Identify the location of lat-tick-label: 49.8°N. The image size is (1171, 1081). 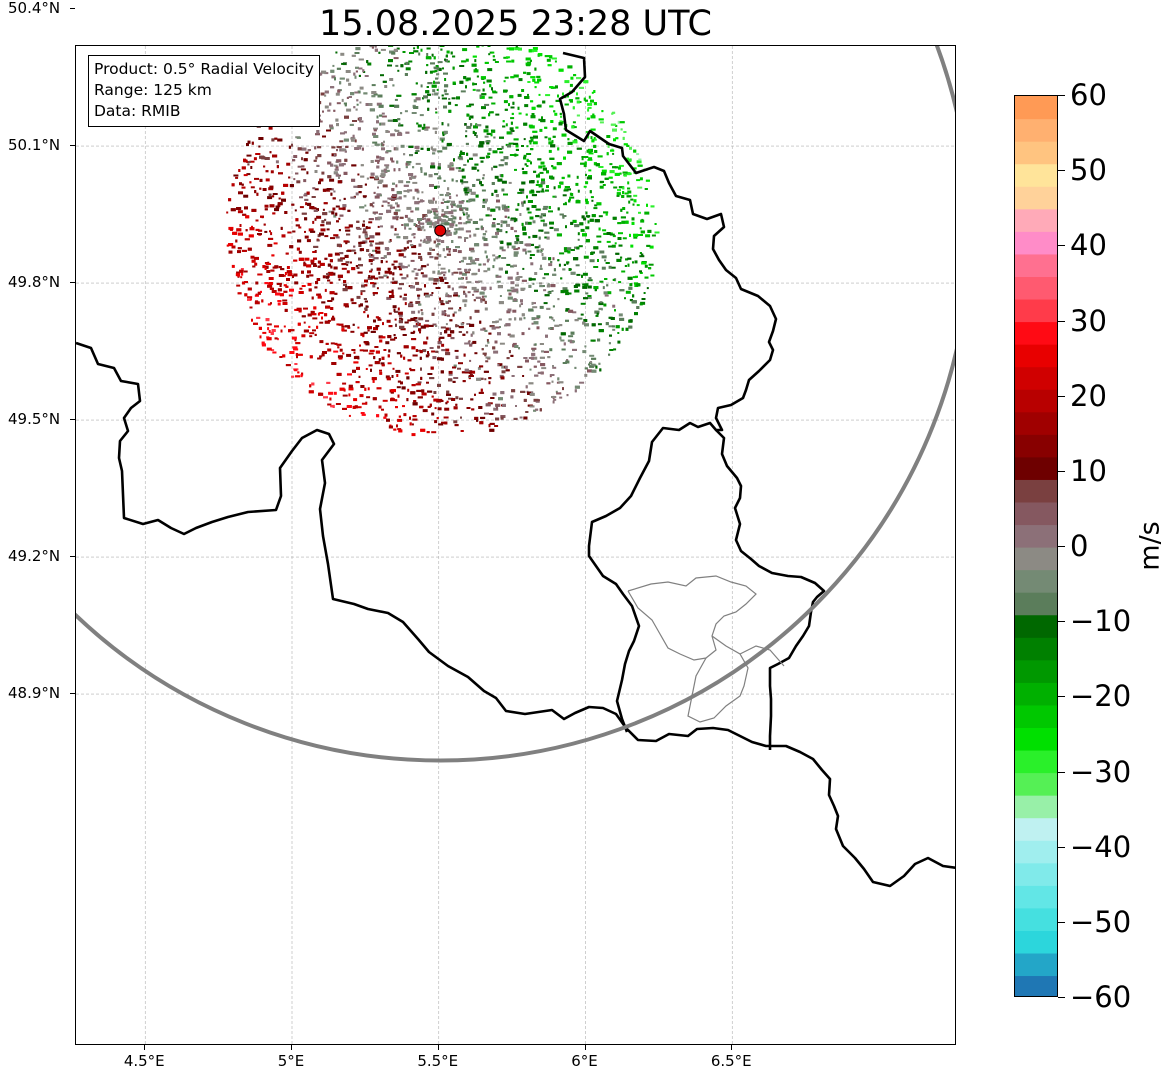
(34, 282).